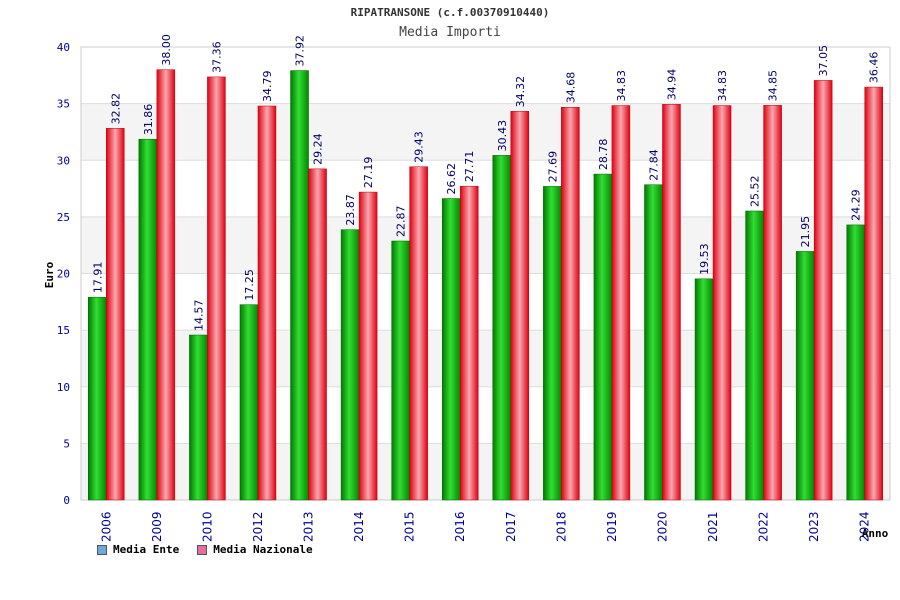  Describe the element at coordinates (97, 278) in the screenshot. I see `bar-value-label: 17.91` at that location.